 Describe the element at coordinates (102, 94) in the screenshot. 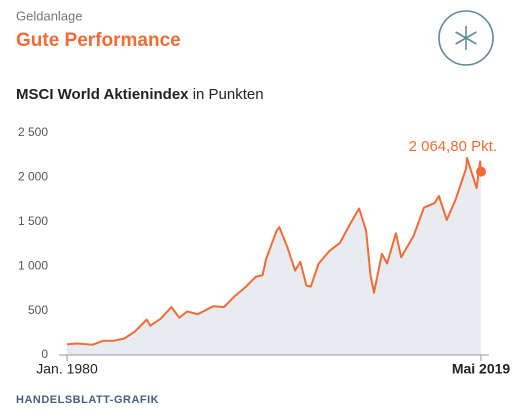

I see `subtitle-bold: MSCI World Aktienindex` at that location.